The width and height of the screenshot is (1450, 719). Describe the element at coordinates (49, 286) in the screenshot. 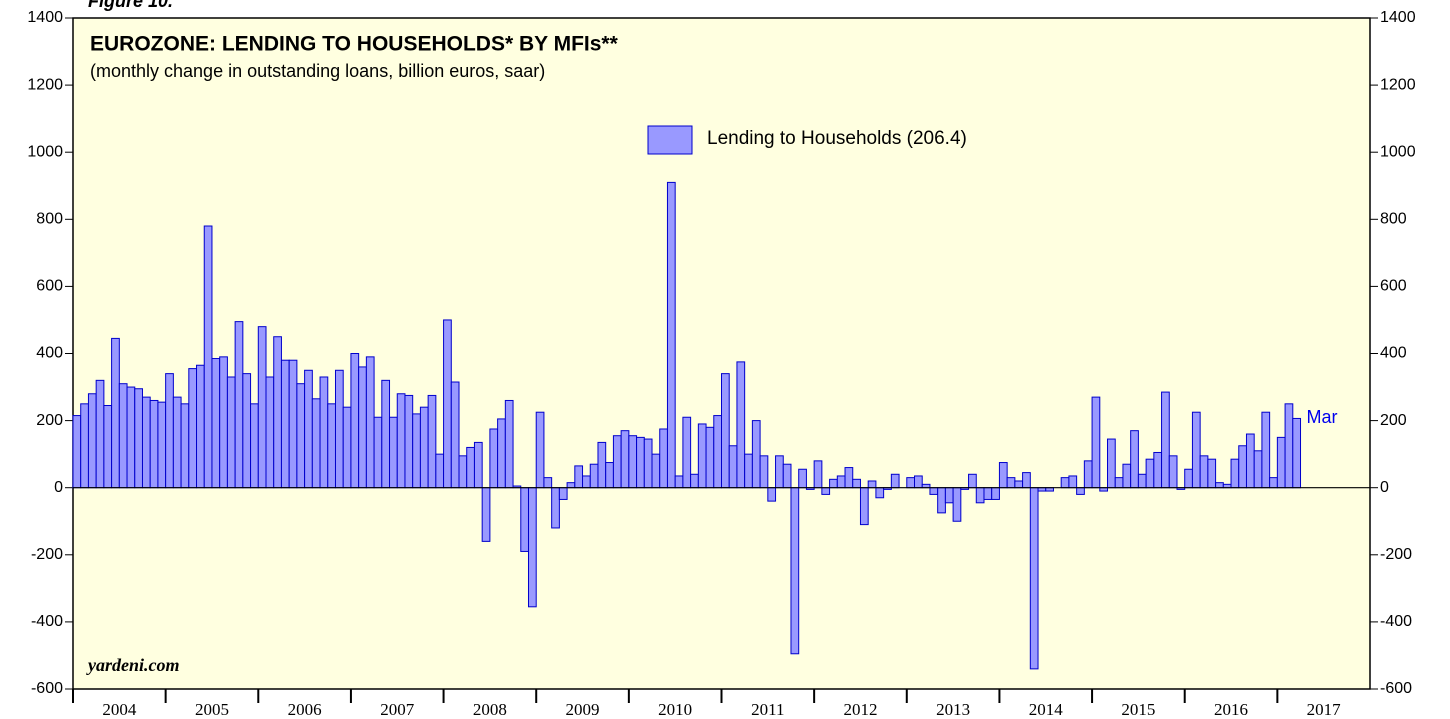

I see `y-tick-label: 600` at that location.